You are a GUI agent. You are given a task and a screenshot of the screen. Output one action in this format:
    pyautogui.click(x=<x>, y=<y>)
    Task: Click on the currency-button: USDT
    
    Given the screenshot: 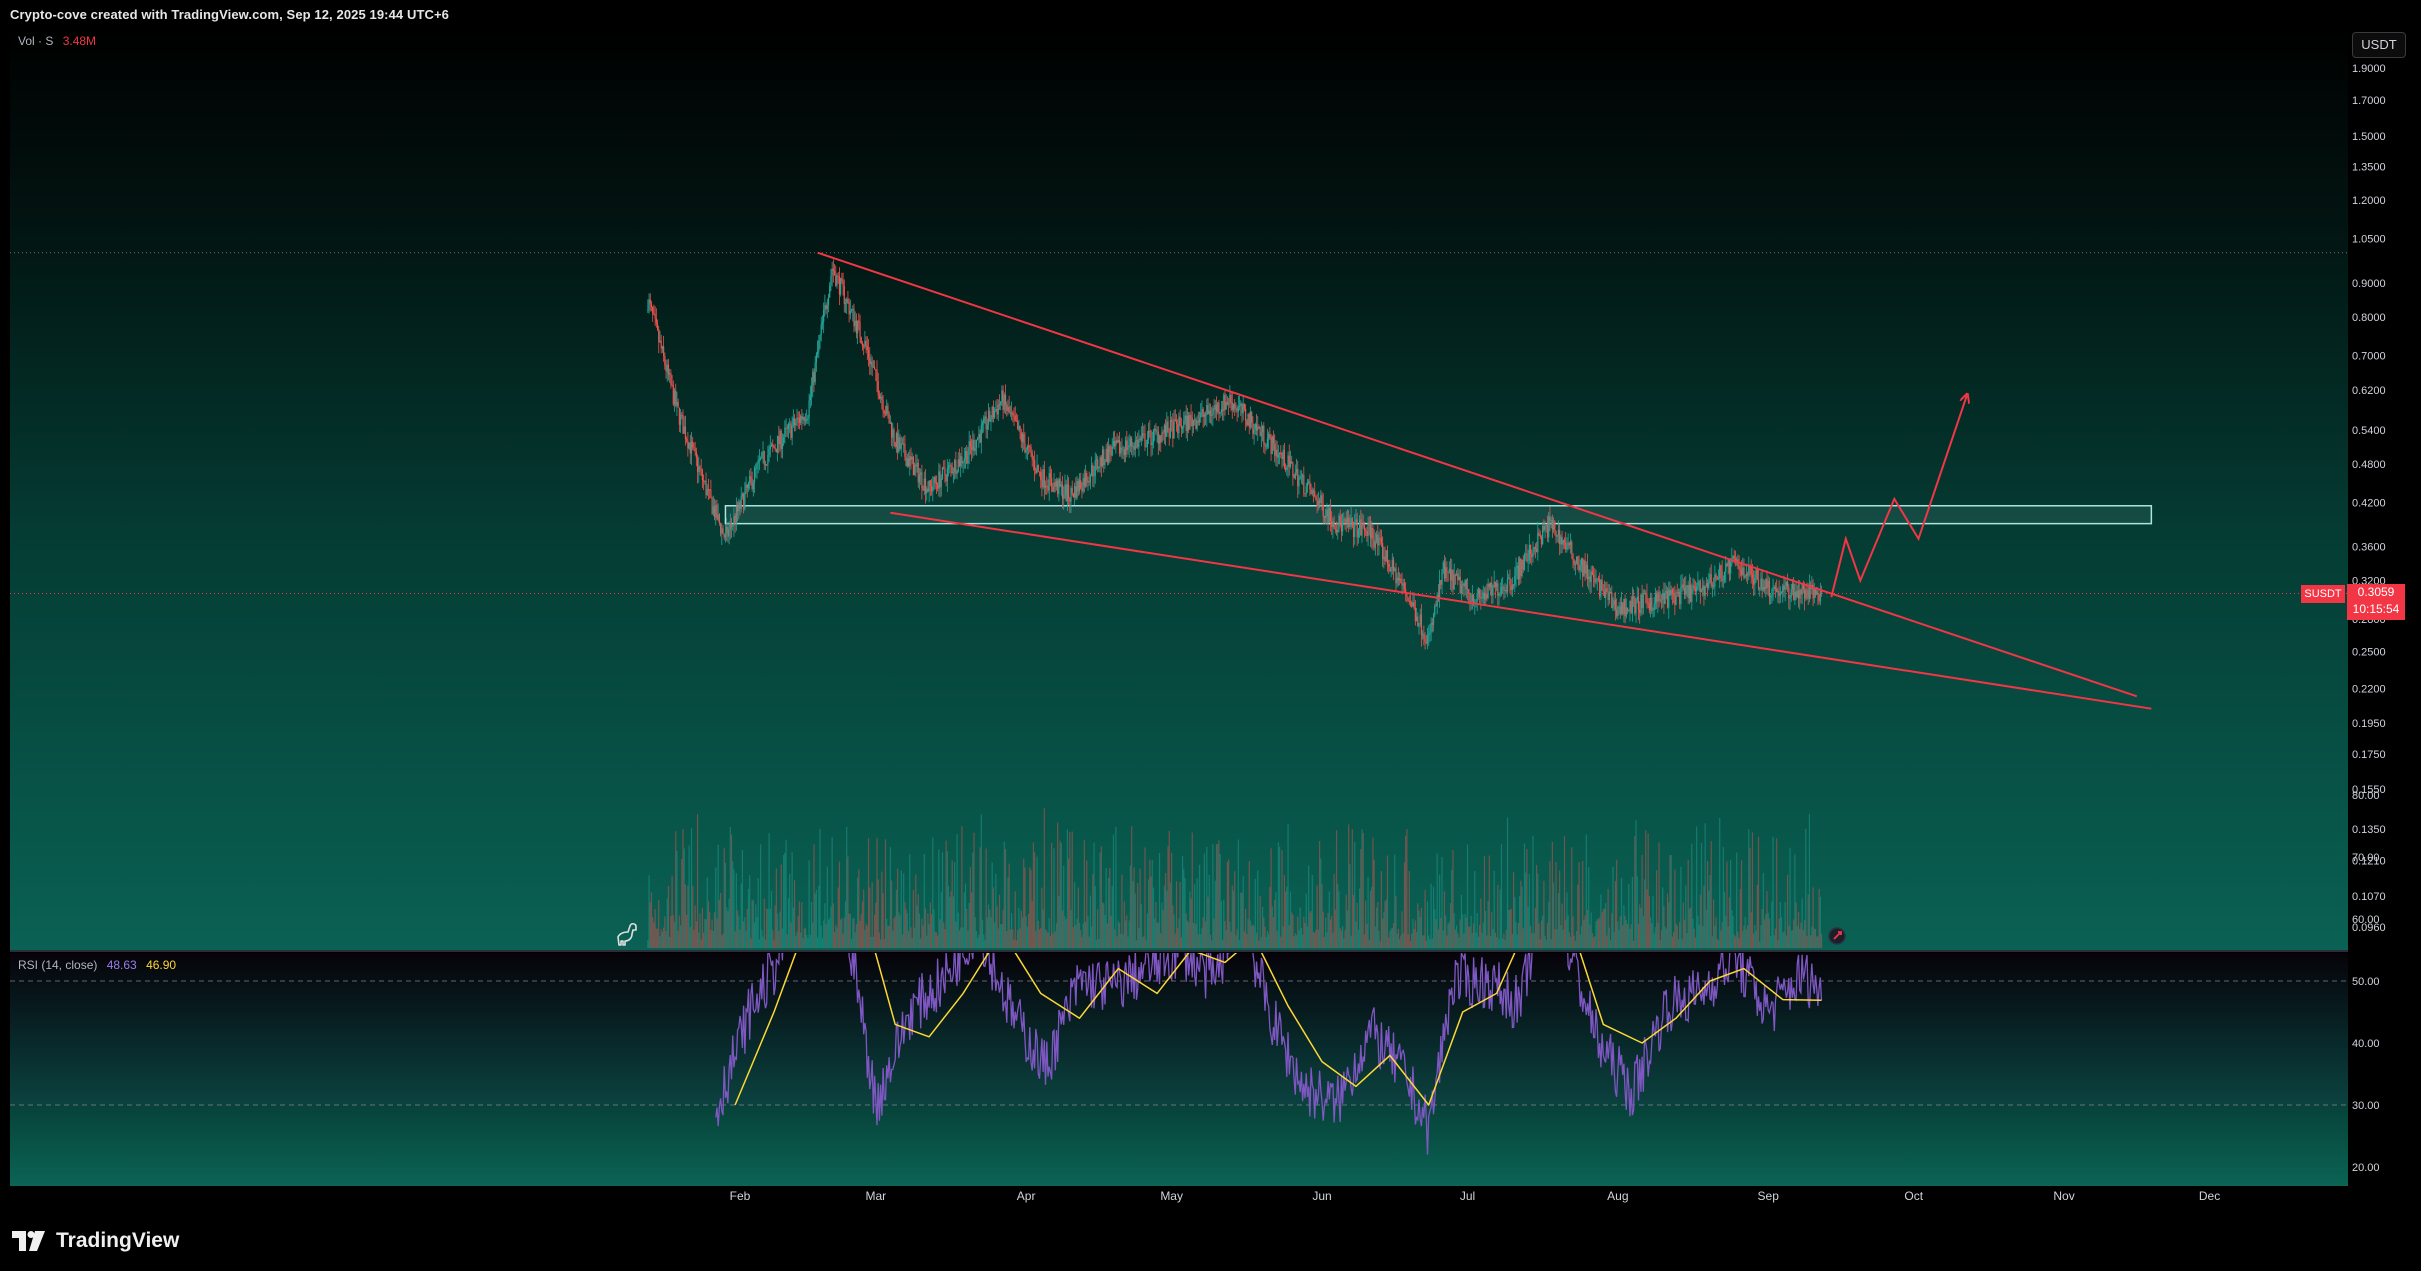 What is the action you would take?
    pyautogui.click(x=2379, y=45)
    